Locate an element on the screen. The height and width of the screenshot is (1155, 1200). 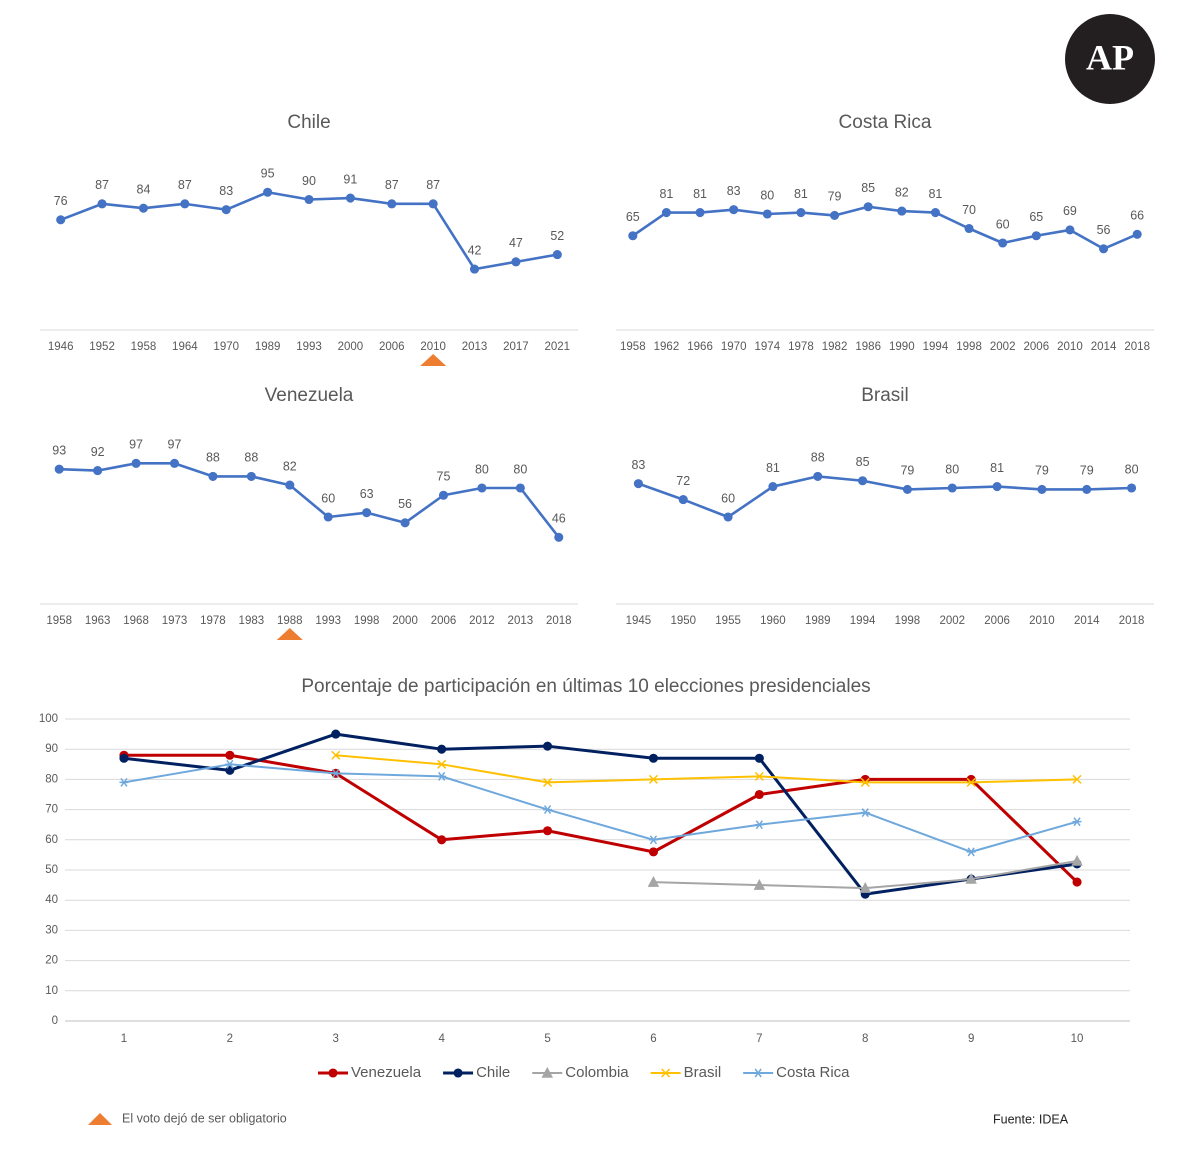
x-tick-label: 1978 is located at coordinates (801, 347).